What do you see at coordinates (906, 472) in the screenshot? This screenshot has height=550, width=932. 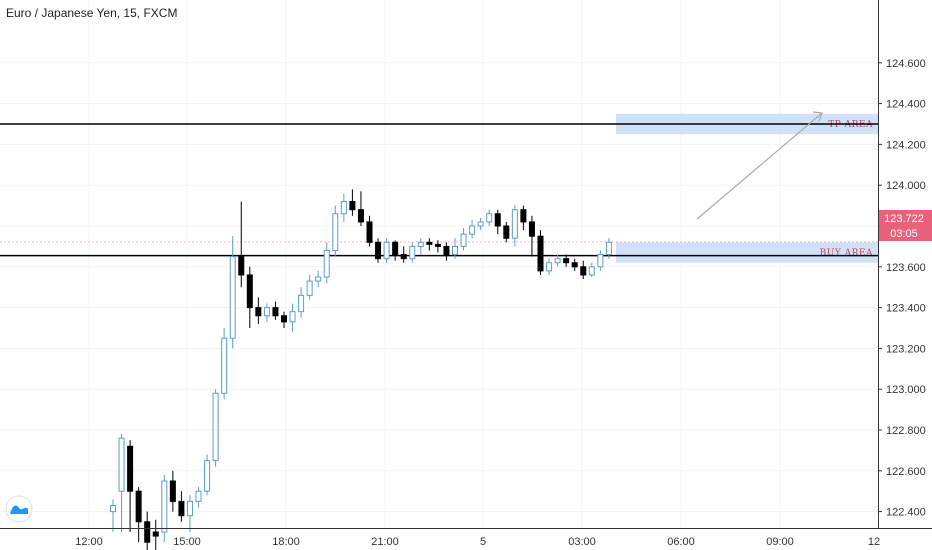 I see `price-tick-label: 122.600` at bounding box center [906, 472].